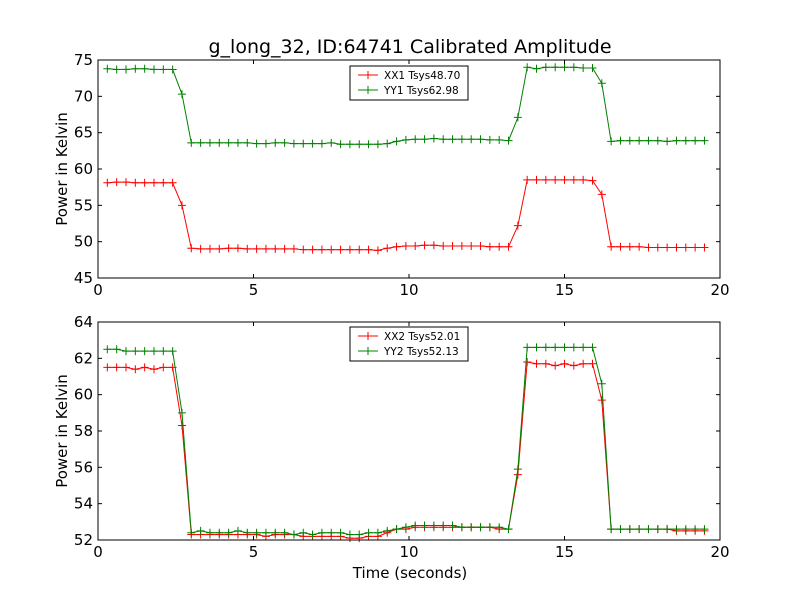  I want to click on x-tick-label: 10, so click(408, 290).